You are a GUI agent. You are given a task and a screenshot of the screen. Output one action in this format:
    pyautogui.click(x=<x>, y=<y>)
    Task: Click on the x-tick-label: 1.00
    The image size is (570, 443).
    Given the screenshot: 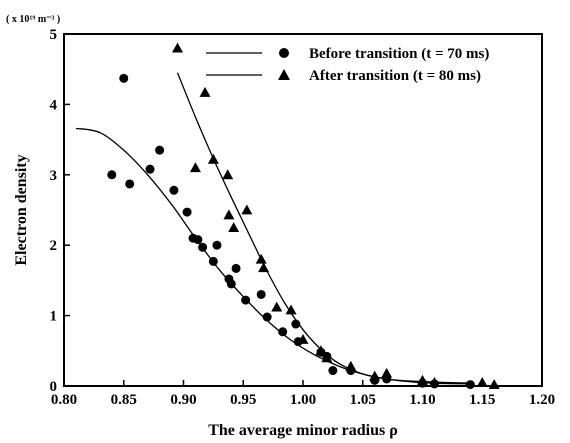 What is the action you would take?
    pyautogui.click(x=303, y=400)
    